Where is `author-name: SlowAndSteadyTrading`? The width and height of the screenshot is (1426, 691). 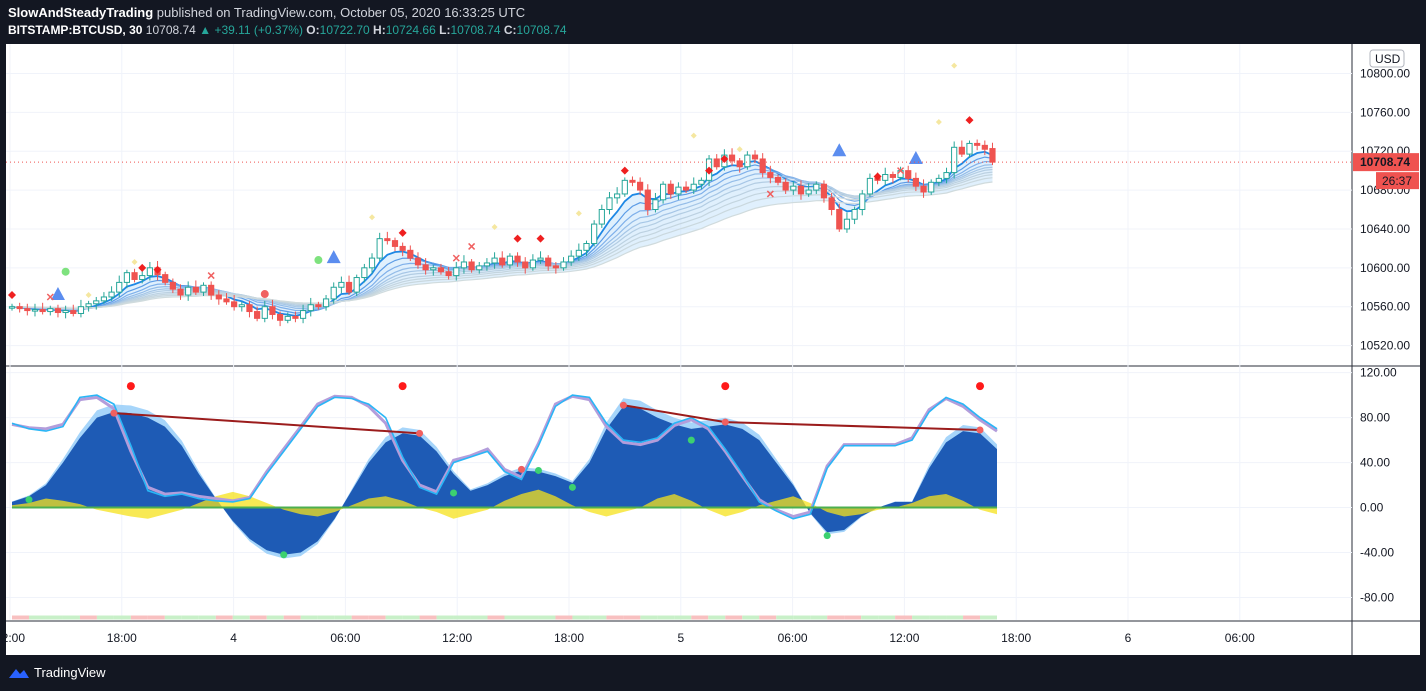
author-name: SlowAndSteadyTrading is located at coordinates (81, 12).